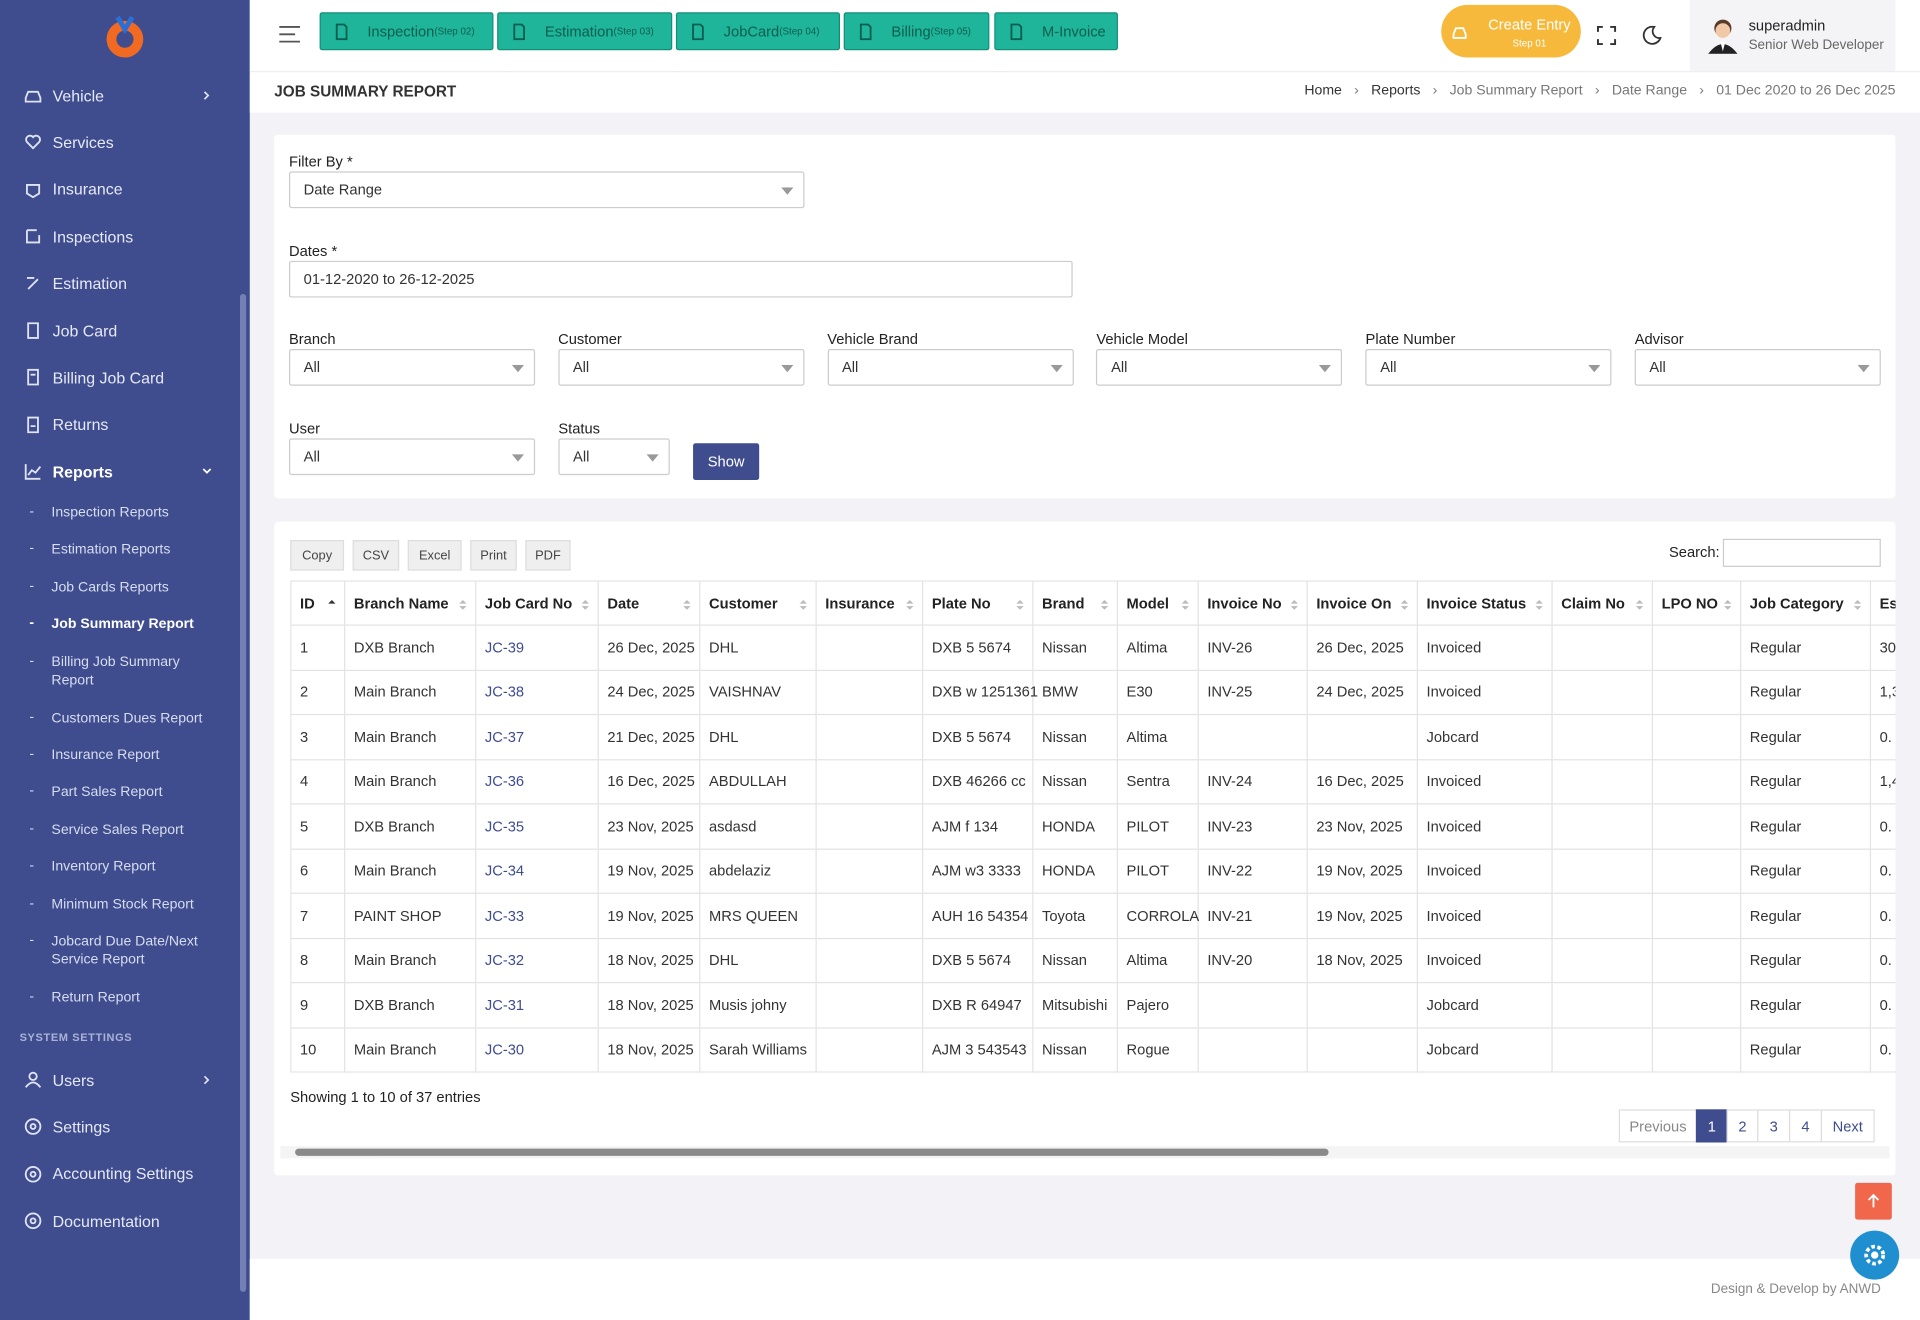  Describe the element at coordinates (127, 951) in the screenshot. I see `submenu-item: - Jobcard Due Date/Next Service Report` at that location.